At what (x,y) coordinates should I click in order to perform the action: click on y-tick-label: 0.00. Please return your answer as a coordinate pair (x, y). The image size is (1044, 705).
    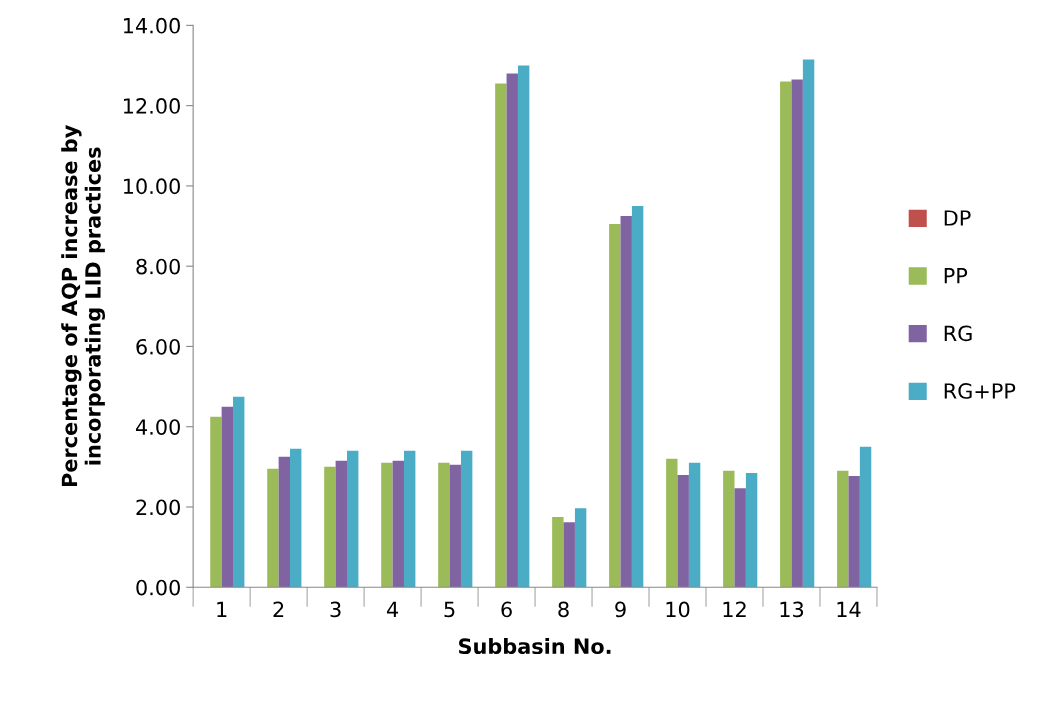
    Looking at the image, I should click on (158, 587).